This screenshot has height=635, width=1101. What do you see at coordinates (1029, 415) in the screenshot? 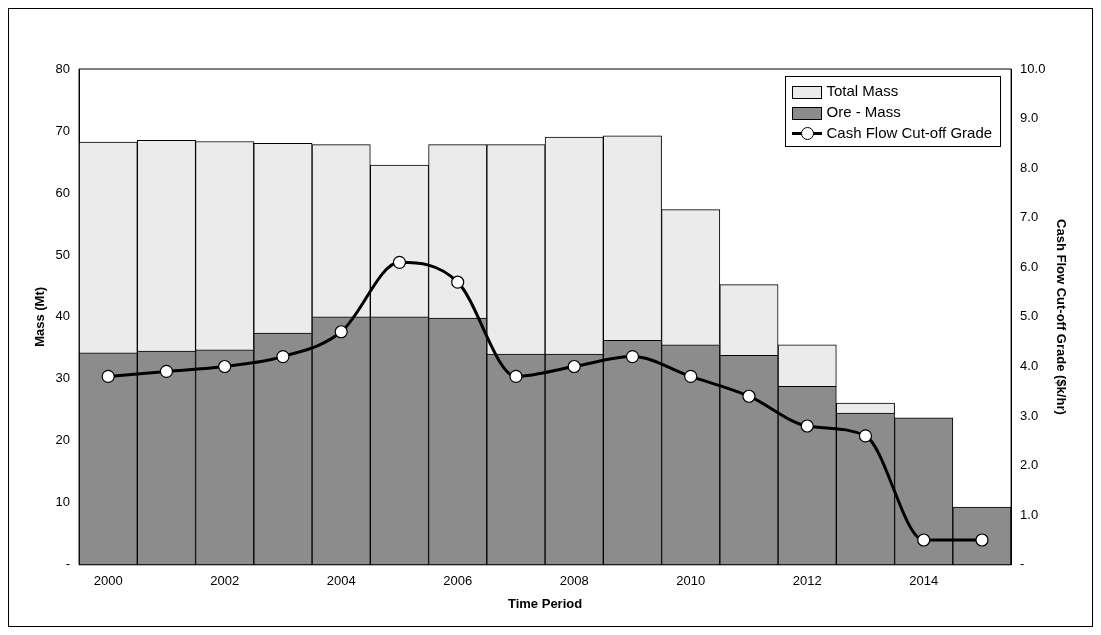
I see `y2-tick-label: 3.0` at bounding box center [1029, 415].